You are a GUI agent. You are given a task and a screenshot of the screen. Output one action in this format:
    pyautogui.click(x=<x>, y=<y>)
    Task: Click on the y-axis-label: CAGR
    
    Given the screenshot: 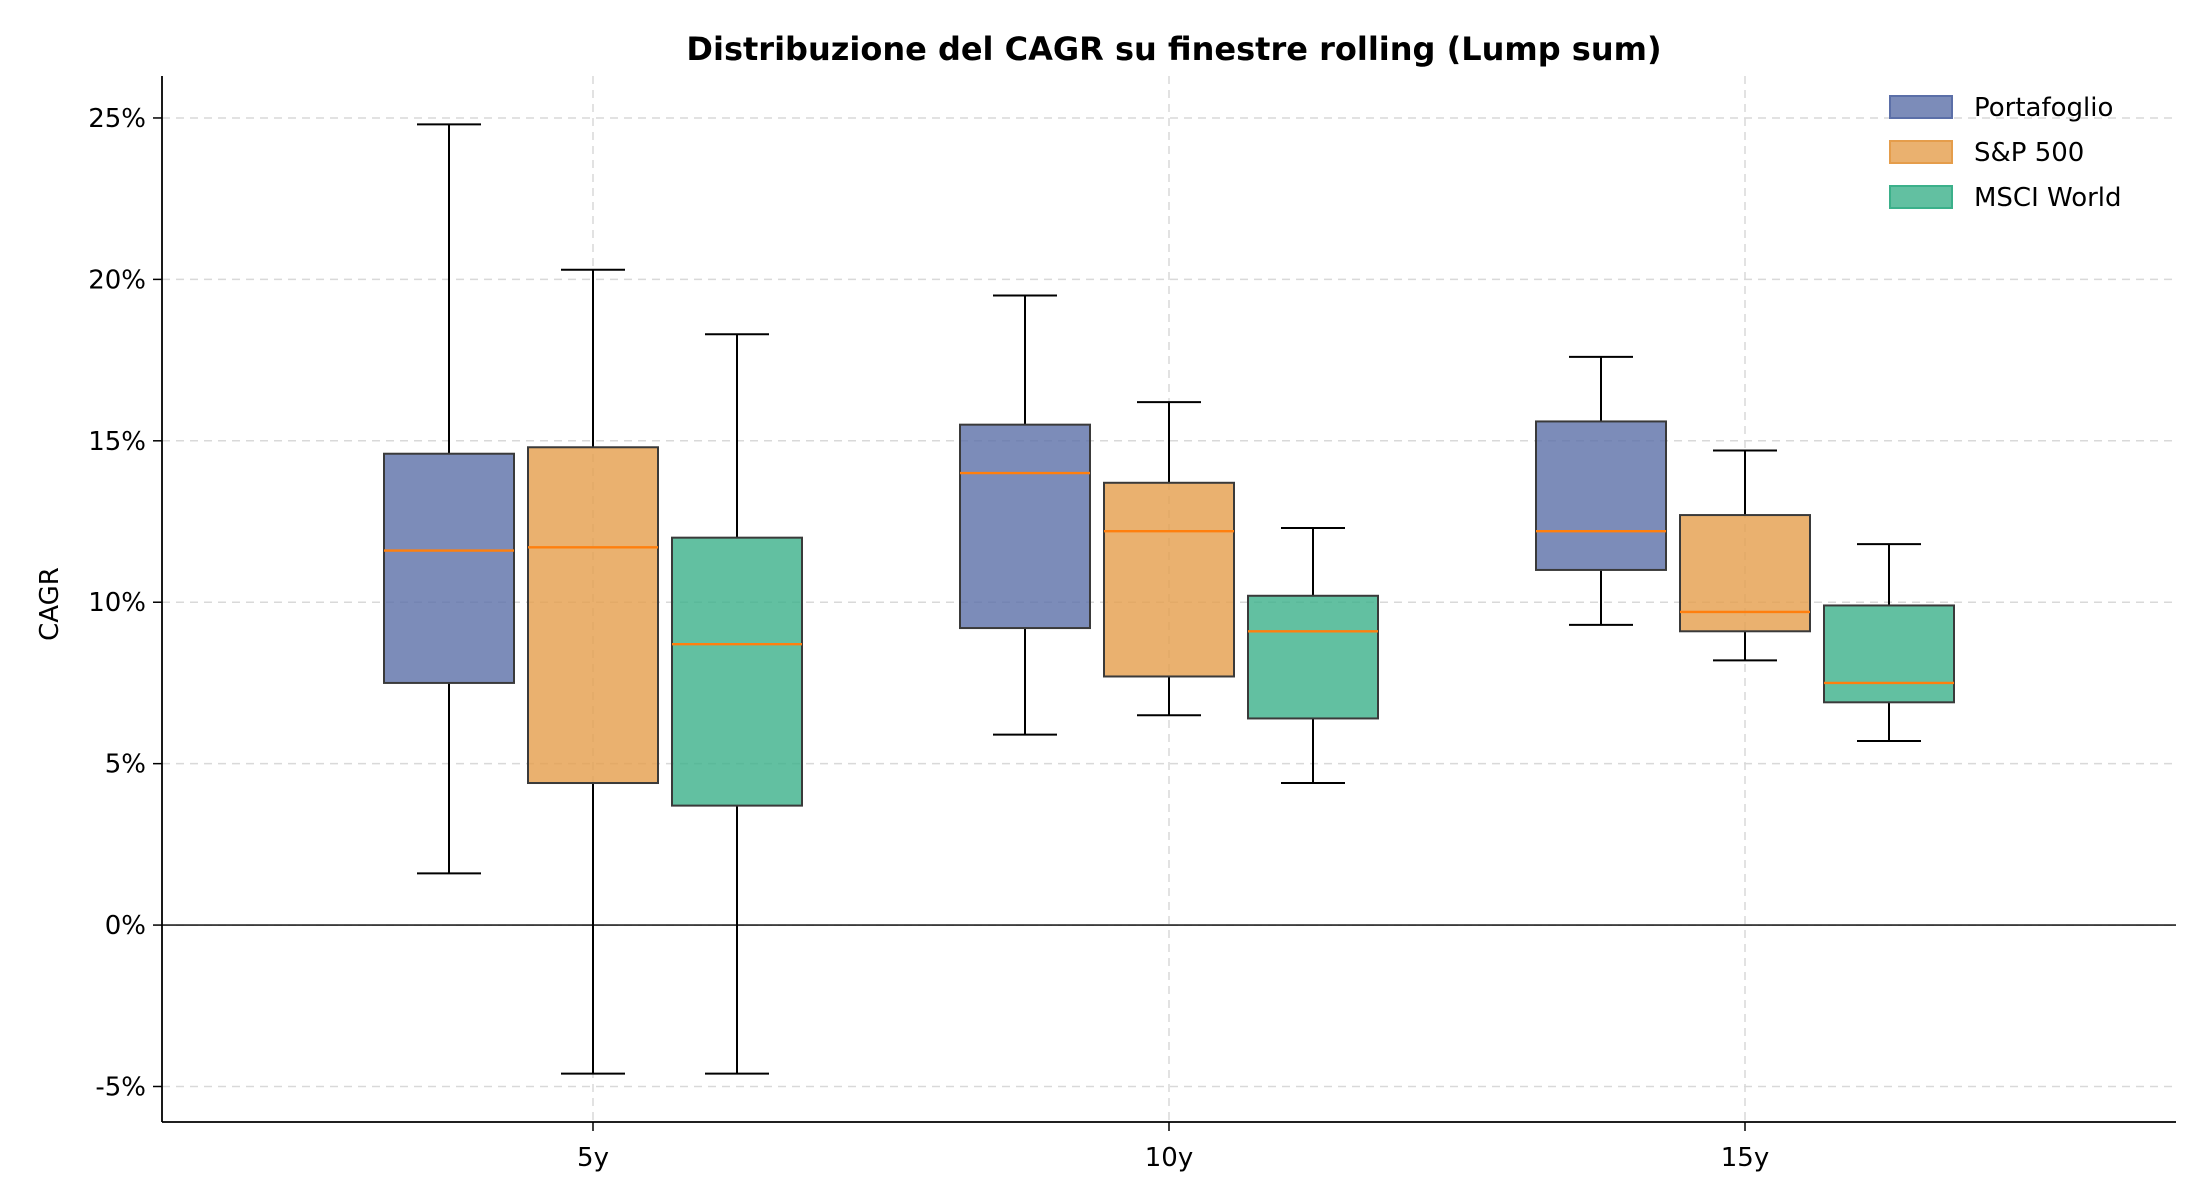 What is the action you would take?
    pyautogui.click(x=50, y=604)
    